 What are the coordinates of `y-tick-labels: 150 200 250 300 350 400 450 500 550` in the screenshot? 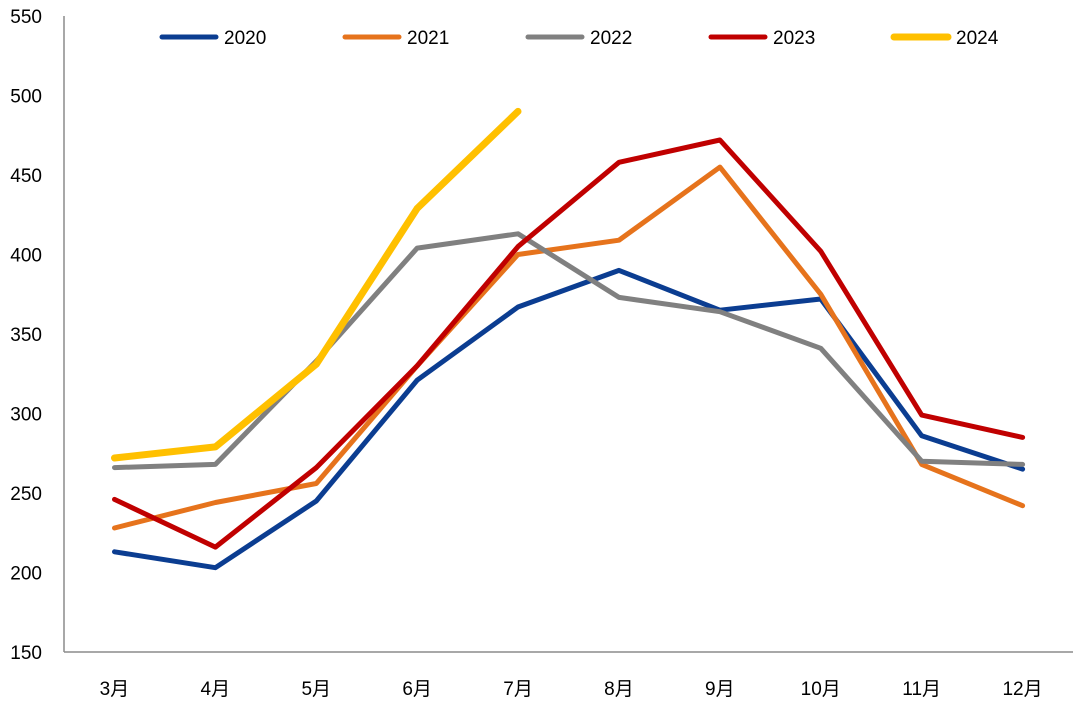 It's located at (26, 335).